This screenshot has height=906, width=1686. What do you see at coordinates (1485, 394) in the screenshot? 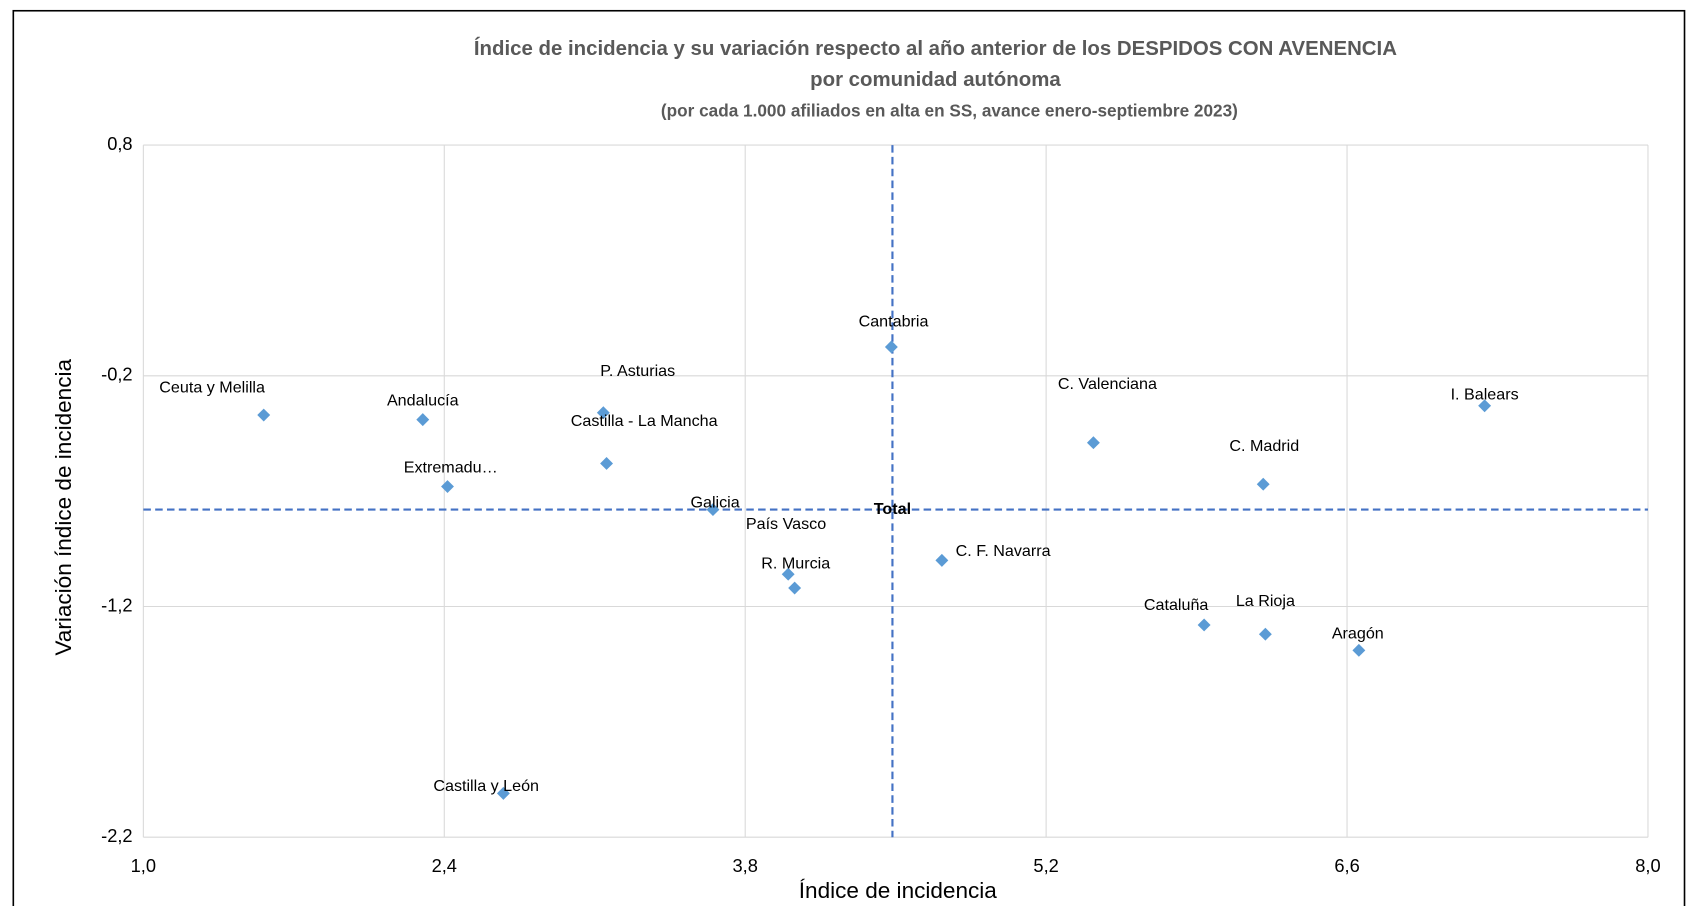
I see `point-label: I. Balears` at bounding box center [1485, 394].